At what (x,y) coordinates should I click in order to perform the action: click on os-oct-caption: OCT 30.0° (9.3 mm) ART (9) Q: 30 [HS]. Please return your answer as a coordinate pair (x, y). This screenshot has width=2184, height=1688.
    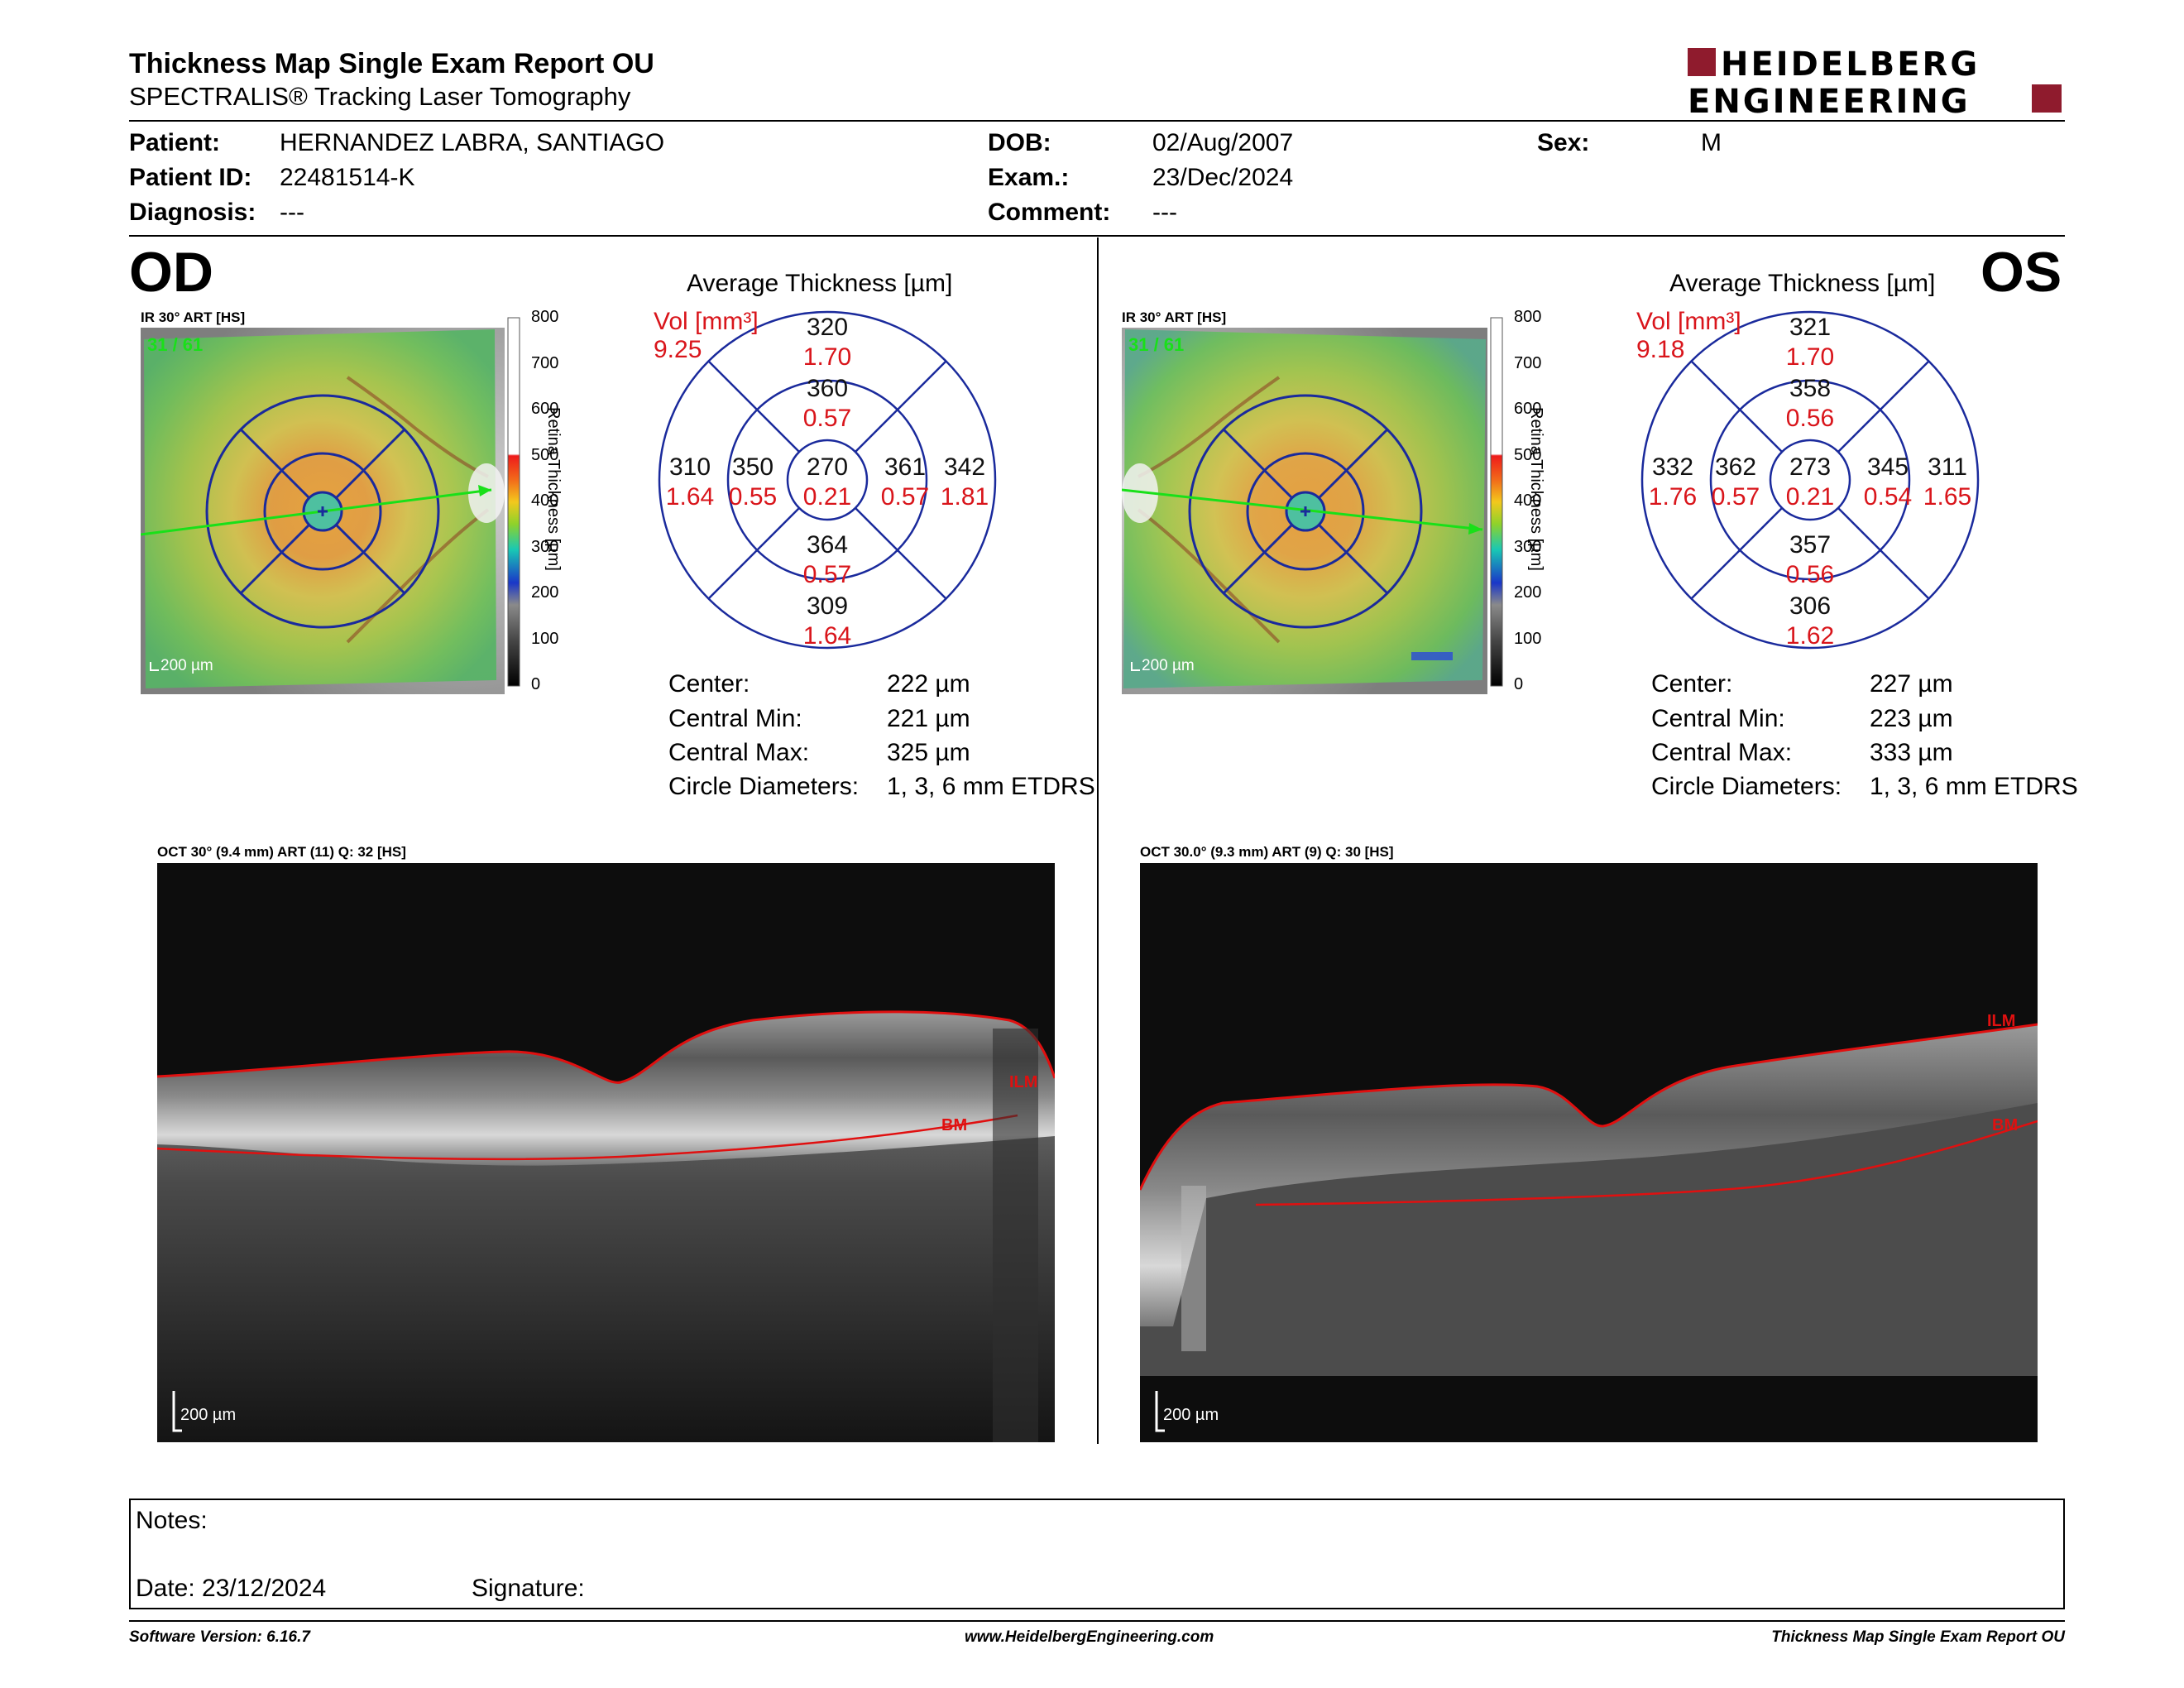
    Looking at the image, I should click on (1267, 852).